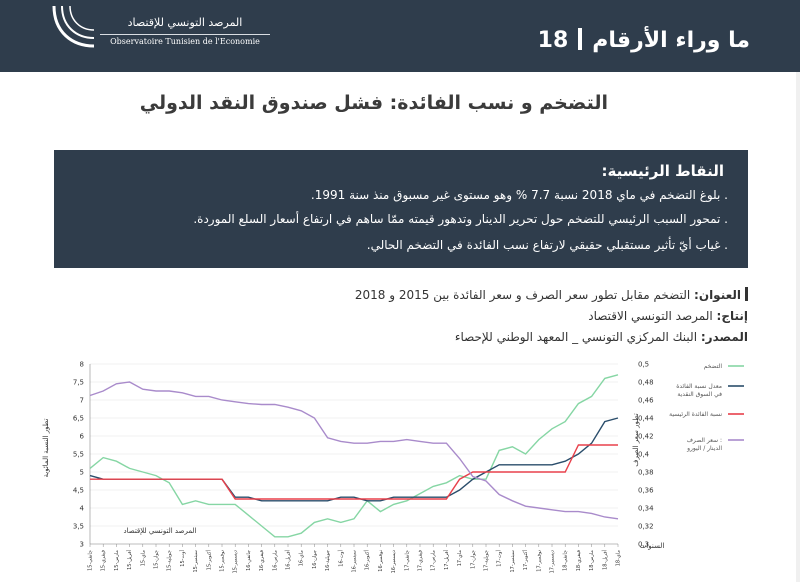 This screenshot has height=582, width=800. I want to click on y2-tick-label: 0,5, so click(643, 365).